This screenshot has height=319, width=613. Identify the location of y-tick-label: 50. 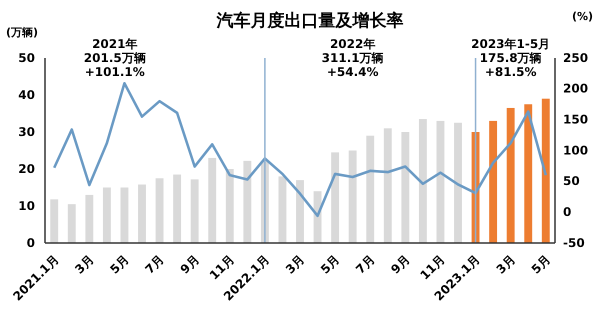
(26, 57).